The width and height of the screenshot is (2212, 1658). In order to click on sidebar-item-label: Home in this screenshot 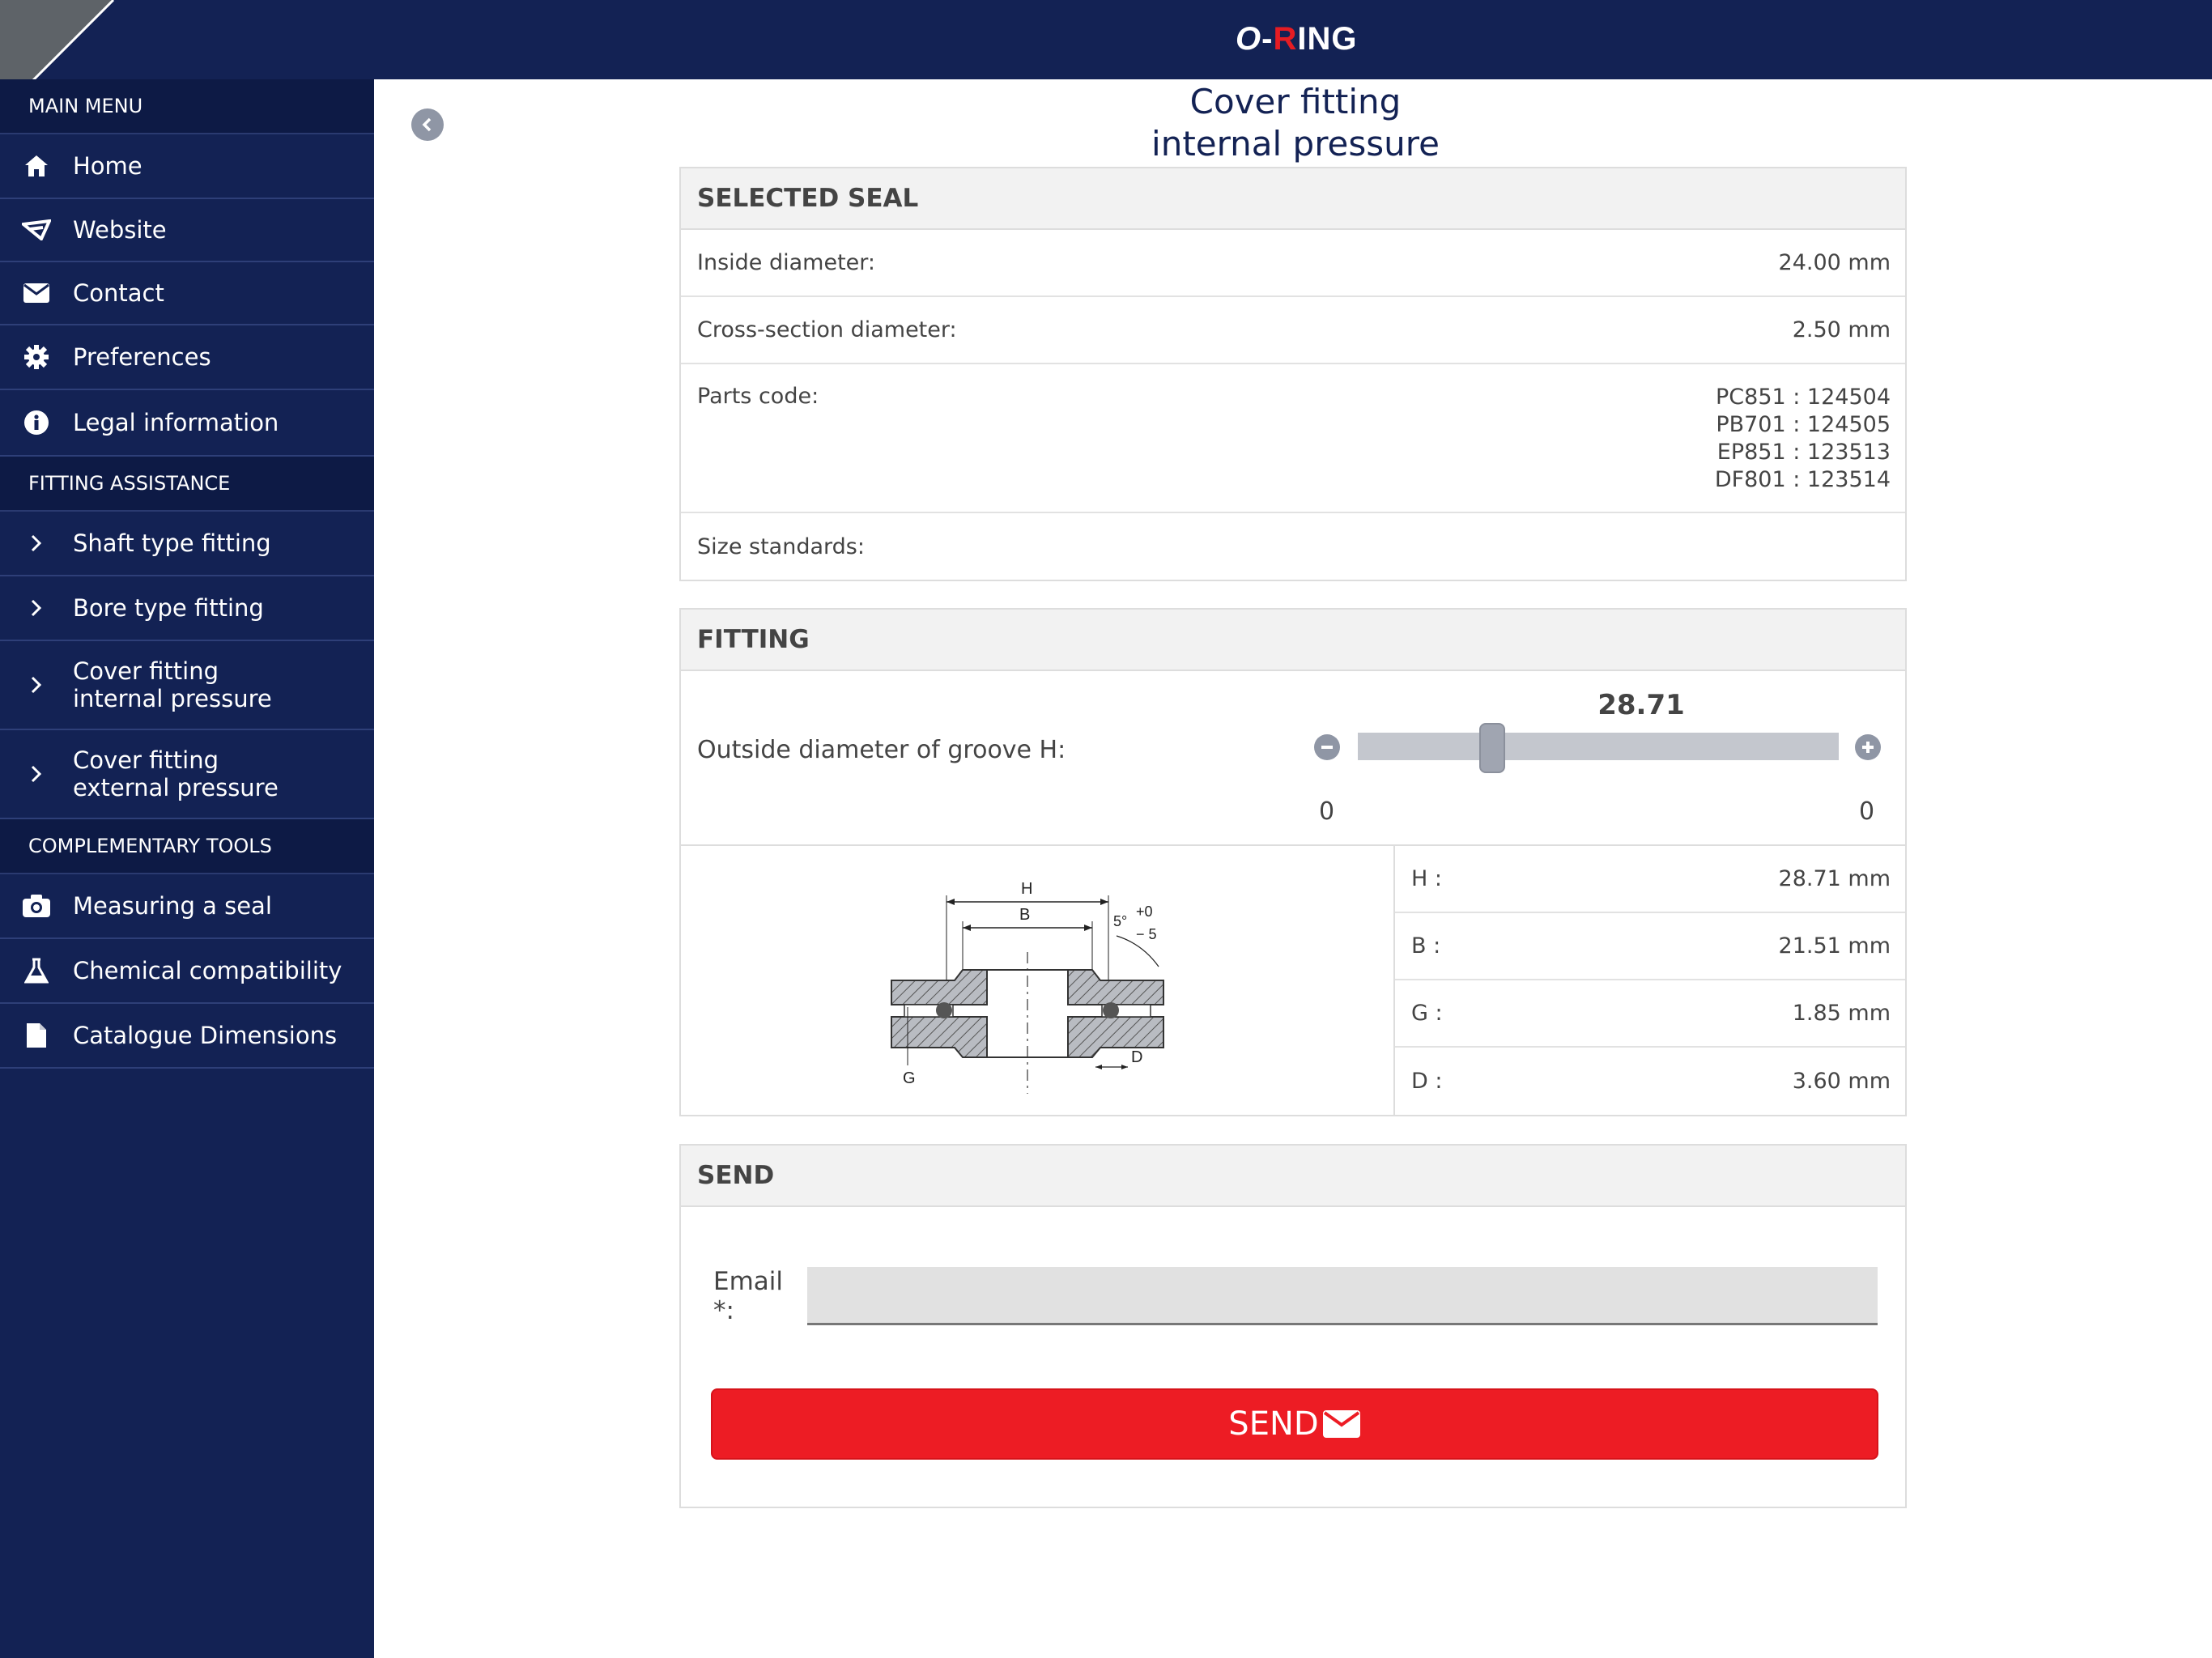, I will do `click(108, 166)`.